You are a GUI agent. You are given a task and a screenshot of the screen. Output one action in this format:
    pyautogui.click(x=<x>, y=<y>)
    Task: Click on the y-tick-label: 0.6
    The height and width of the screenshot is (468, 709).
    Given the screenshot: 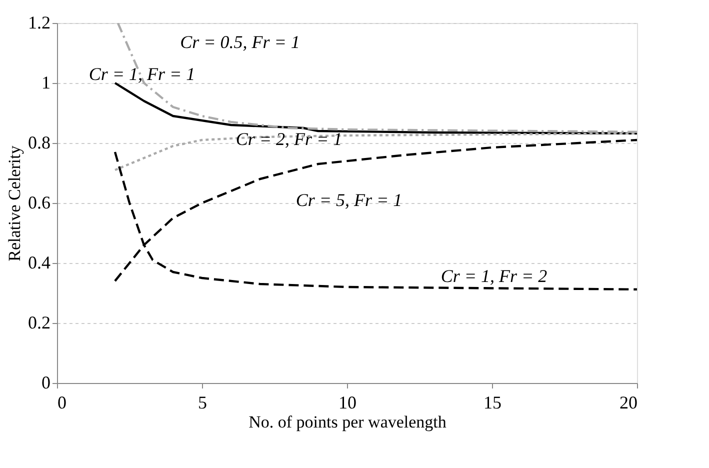 What is the action you would take?
    pyautogui.click(x=39, y=202)
    